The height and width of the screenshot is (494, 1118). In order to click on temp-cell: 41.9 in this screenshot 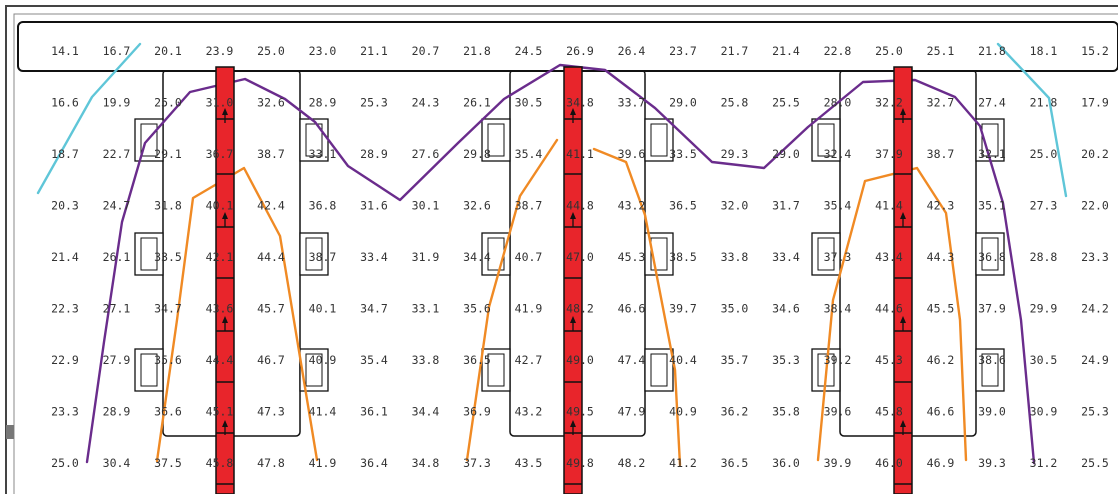, I will do `click(529, 309)`.